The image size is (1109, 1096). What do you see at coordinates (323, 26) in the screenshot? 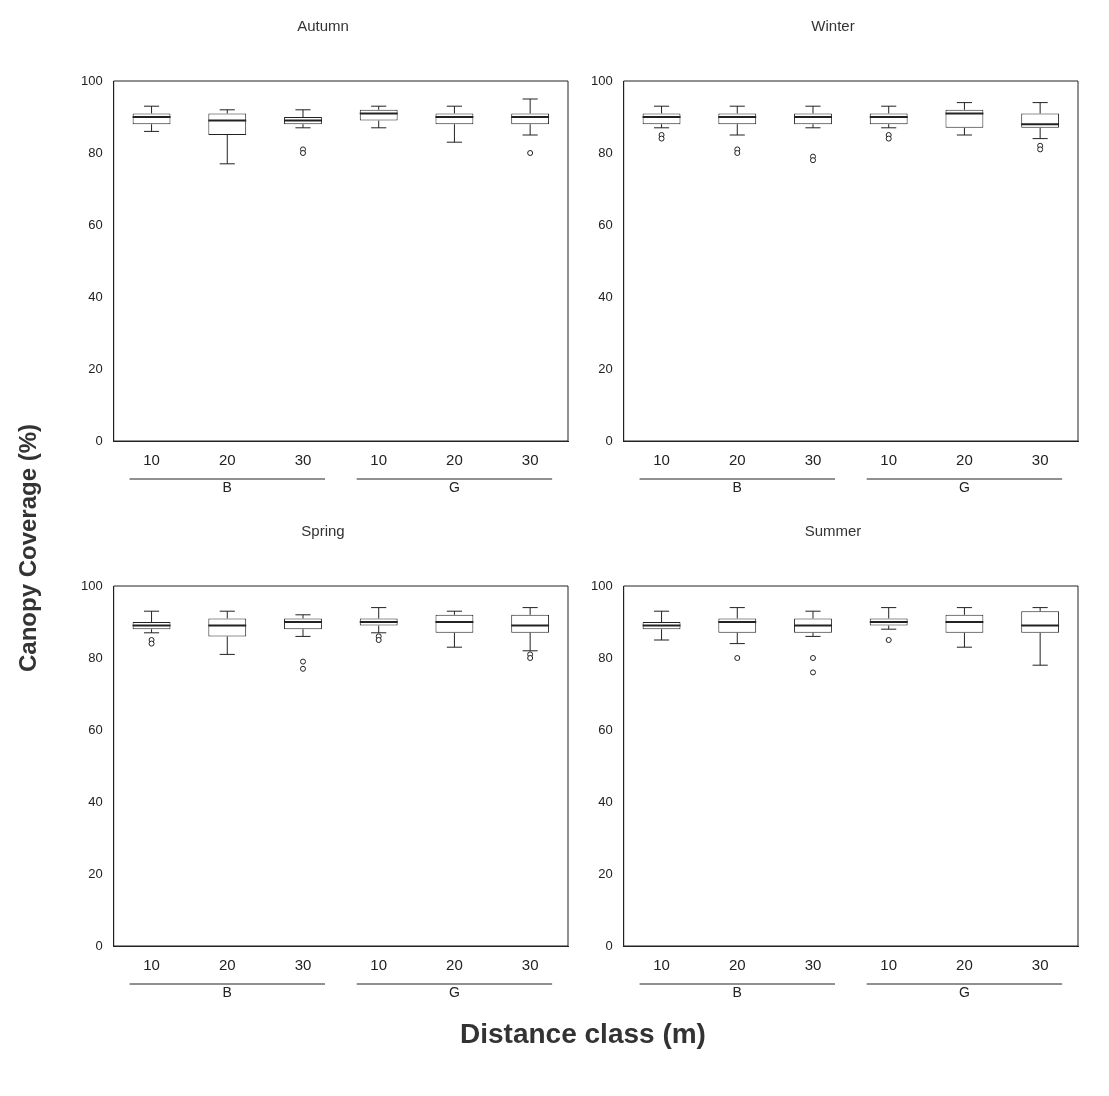
I see `chart-title: Autumn` at bounding box center [323, 26].